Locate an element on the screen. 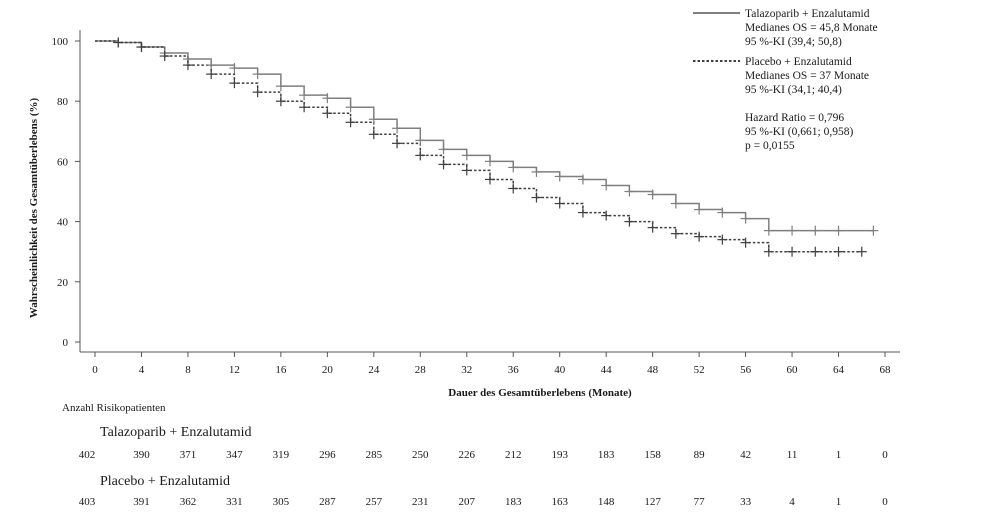  x-tick-label: 44 is located at coordinates (607, 370).